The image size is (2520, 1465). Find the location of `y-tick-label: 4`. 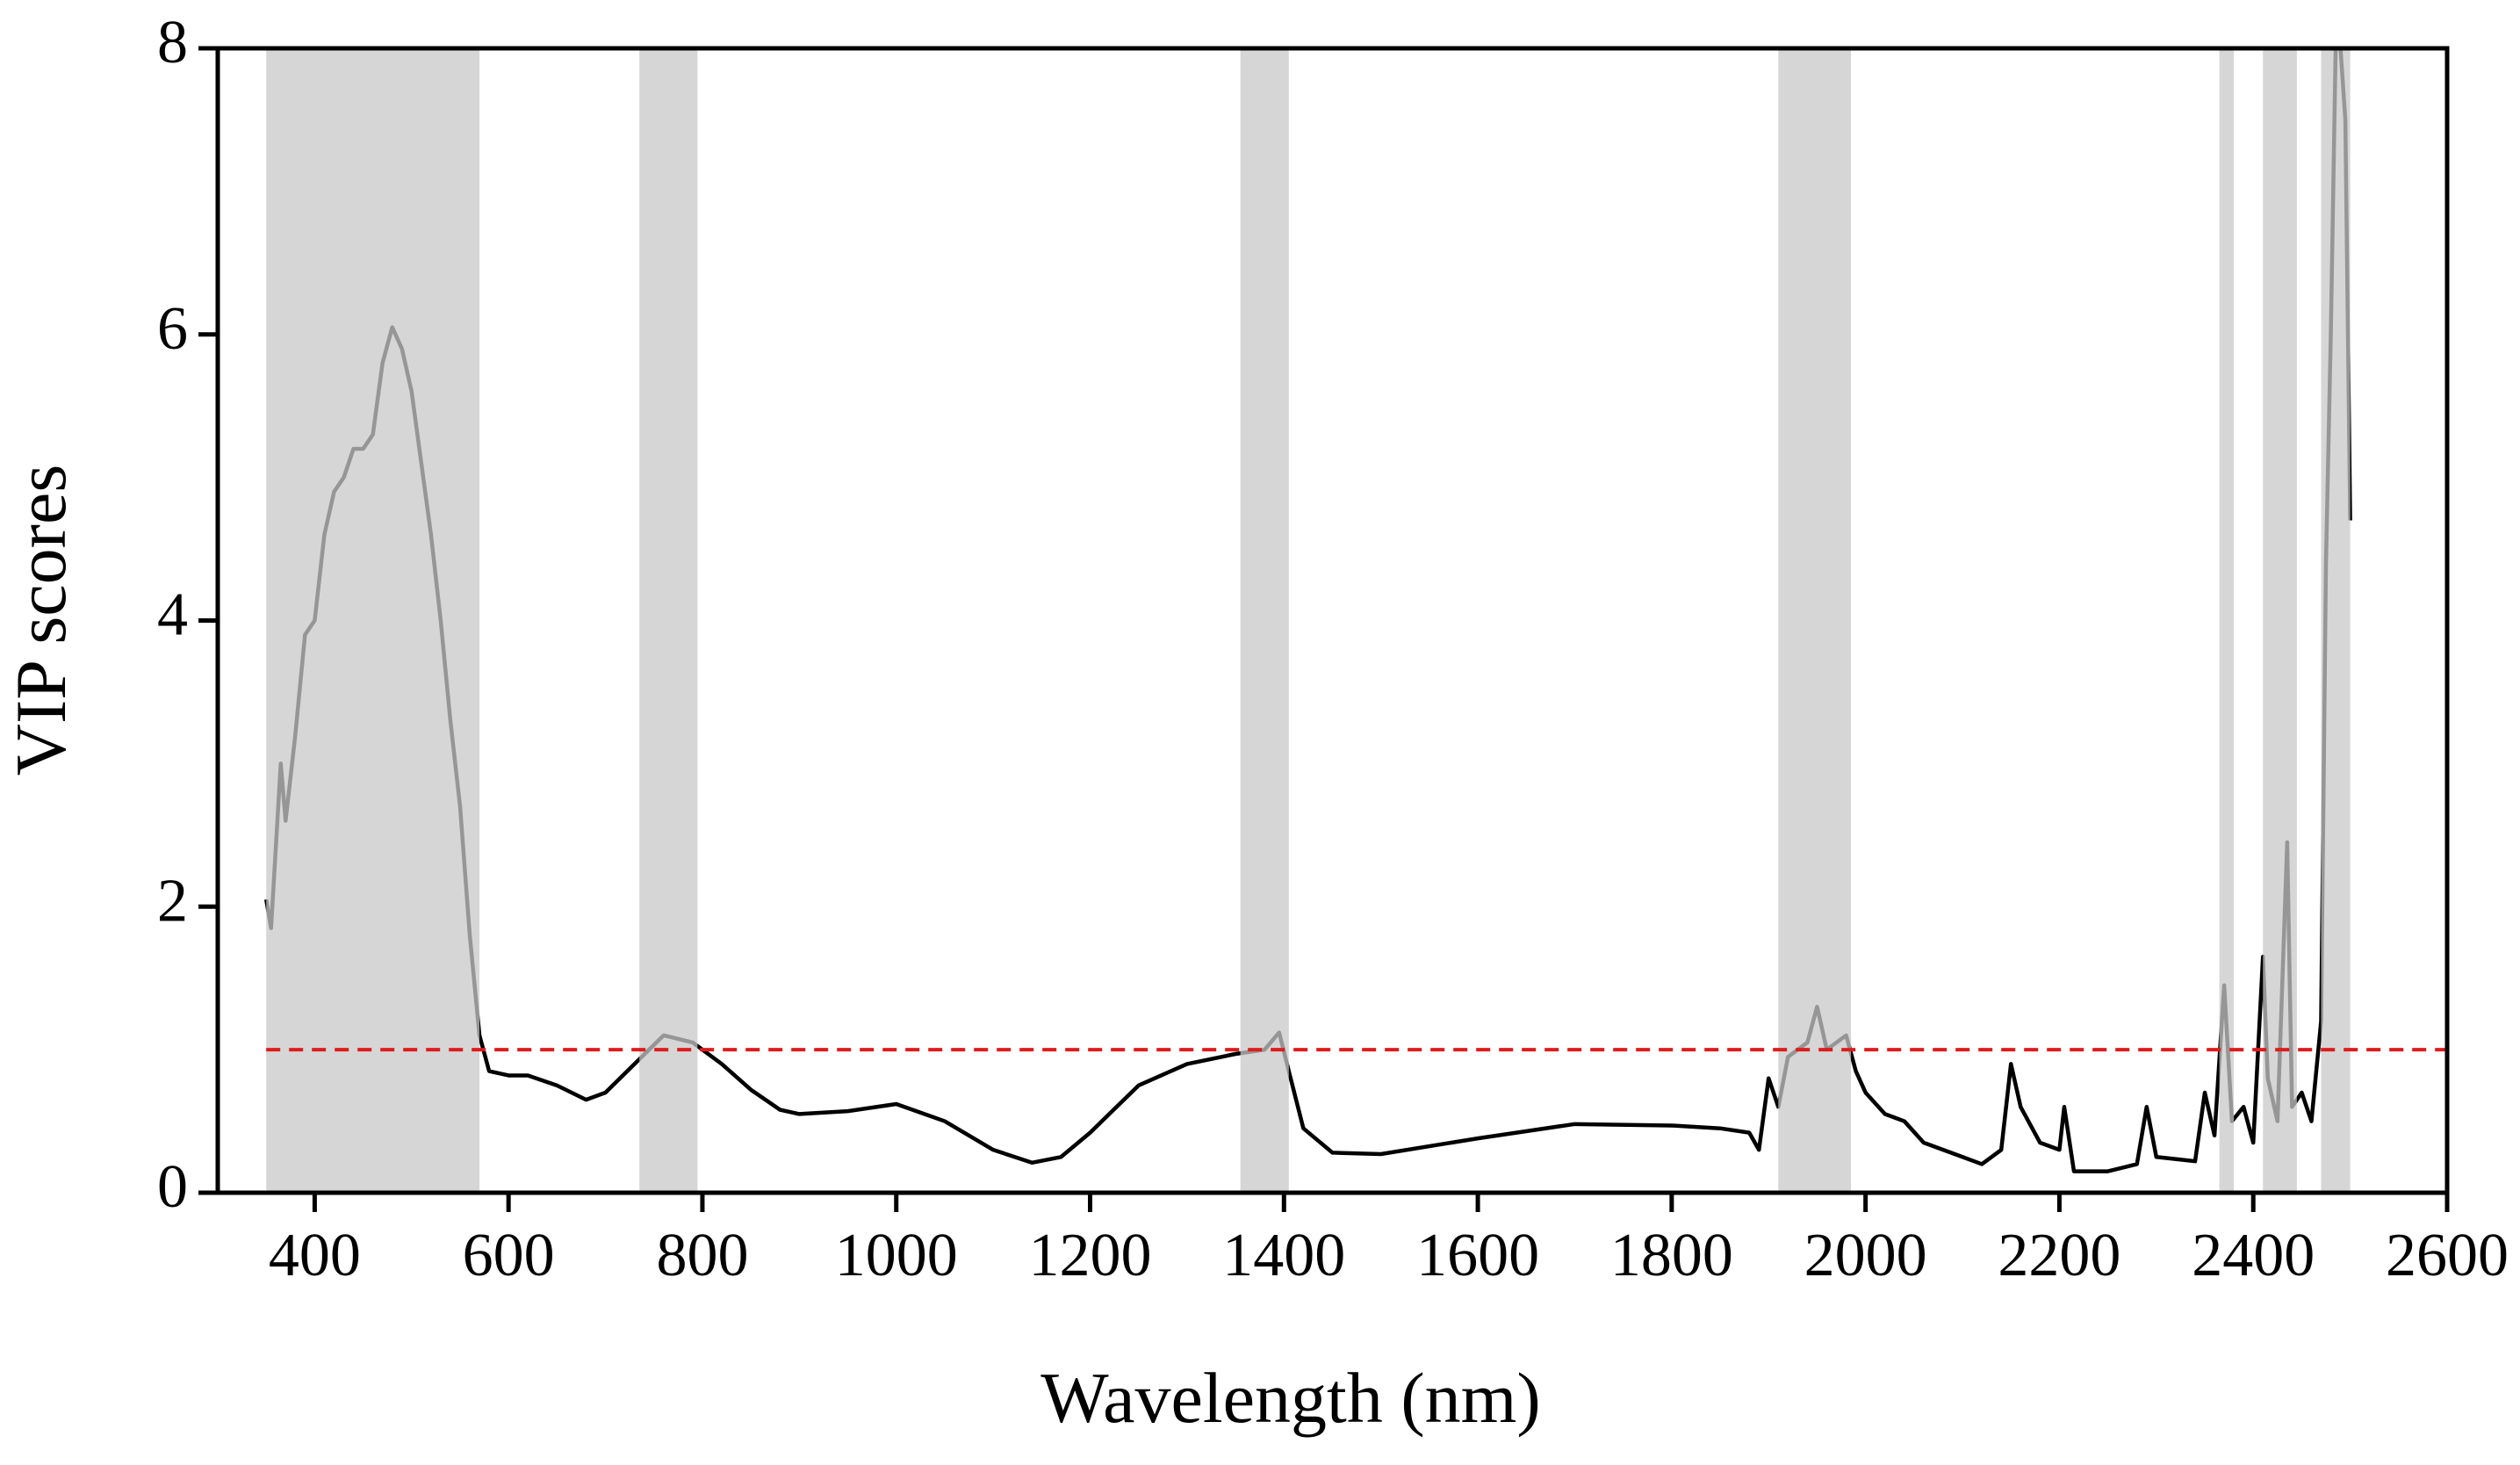

y-tick-label: 4 is located at coordinates (172, 615).